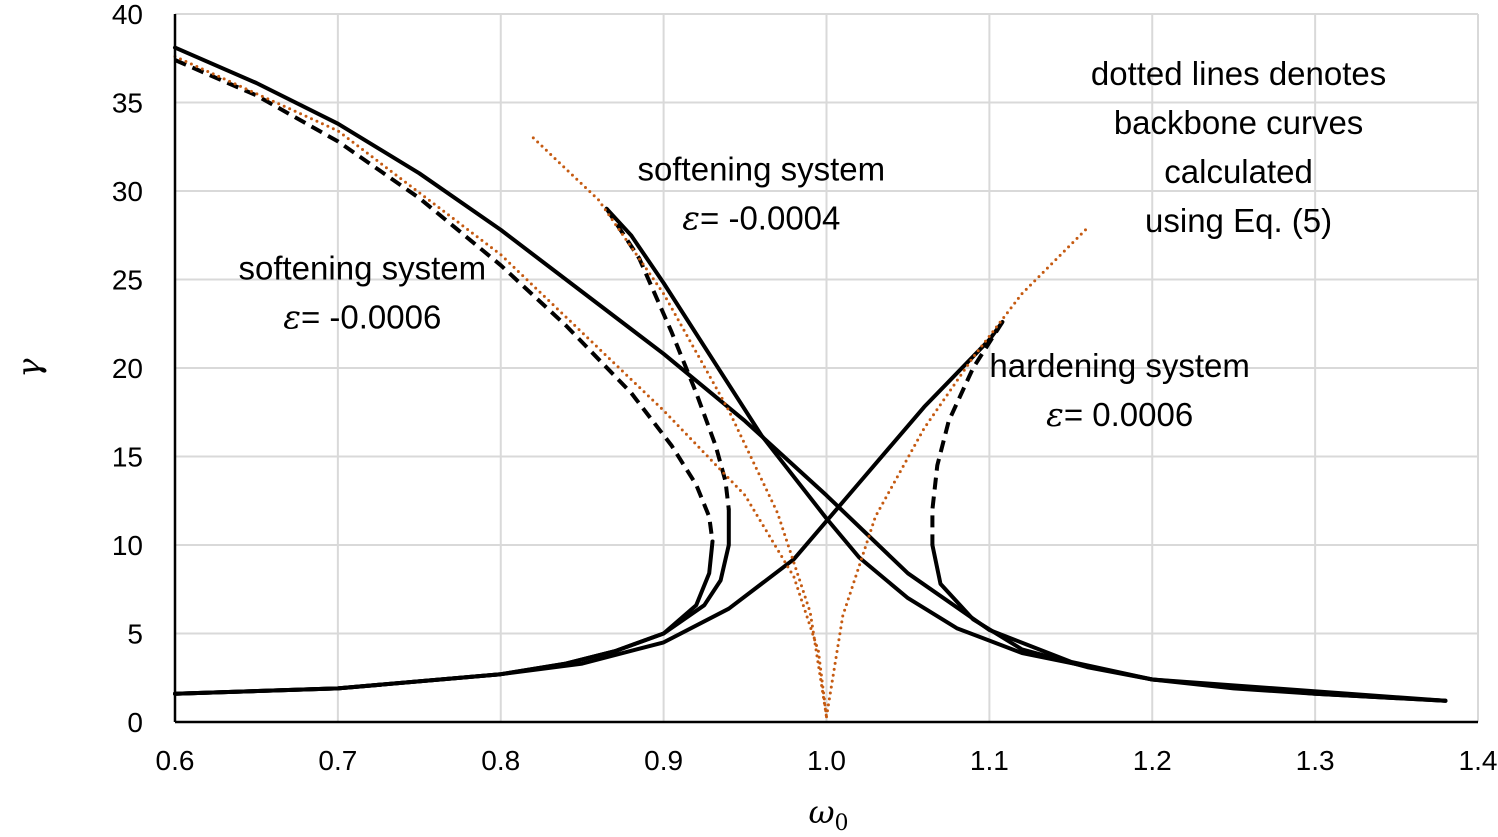 This screenshot has width=1498, height=837. What do you see at coordinates (175, 760) in the screenshot?
I see `x-tick-label: 0.6` at bounding box center [175, 760].